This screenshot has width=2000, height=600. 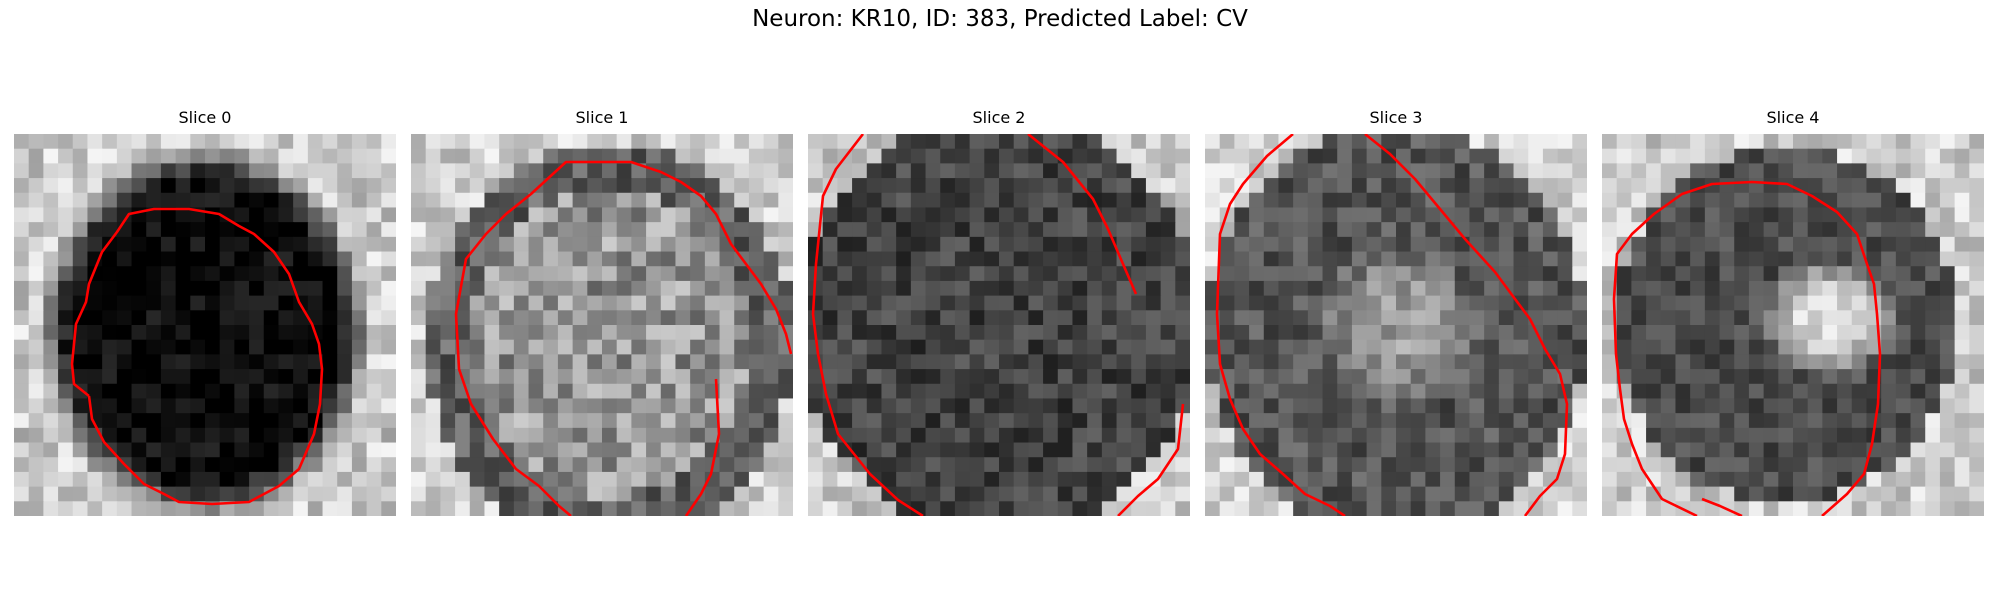 I want to click on slice-0-microscopy-image, so click(x=205, y=325).